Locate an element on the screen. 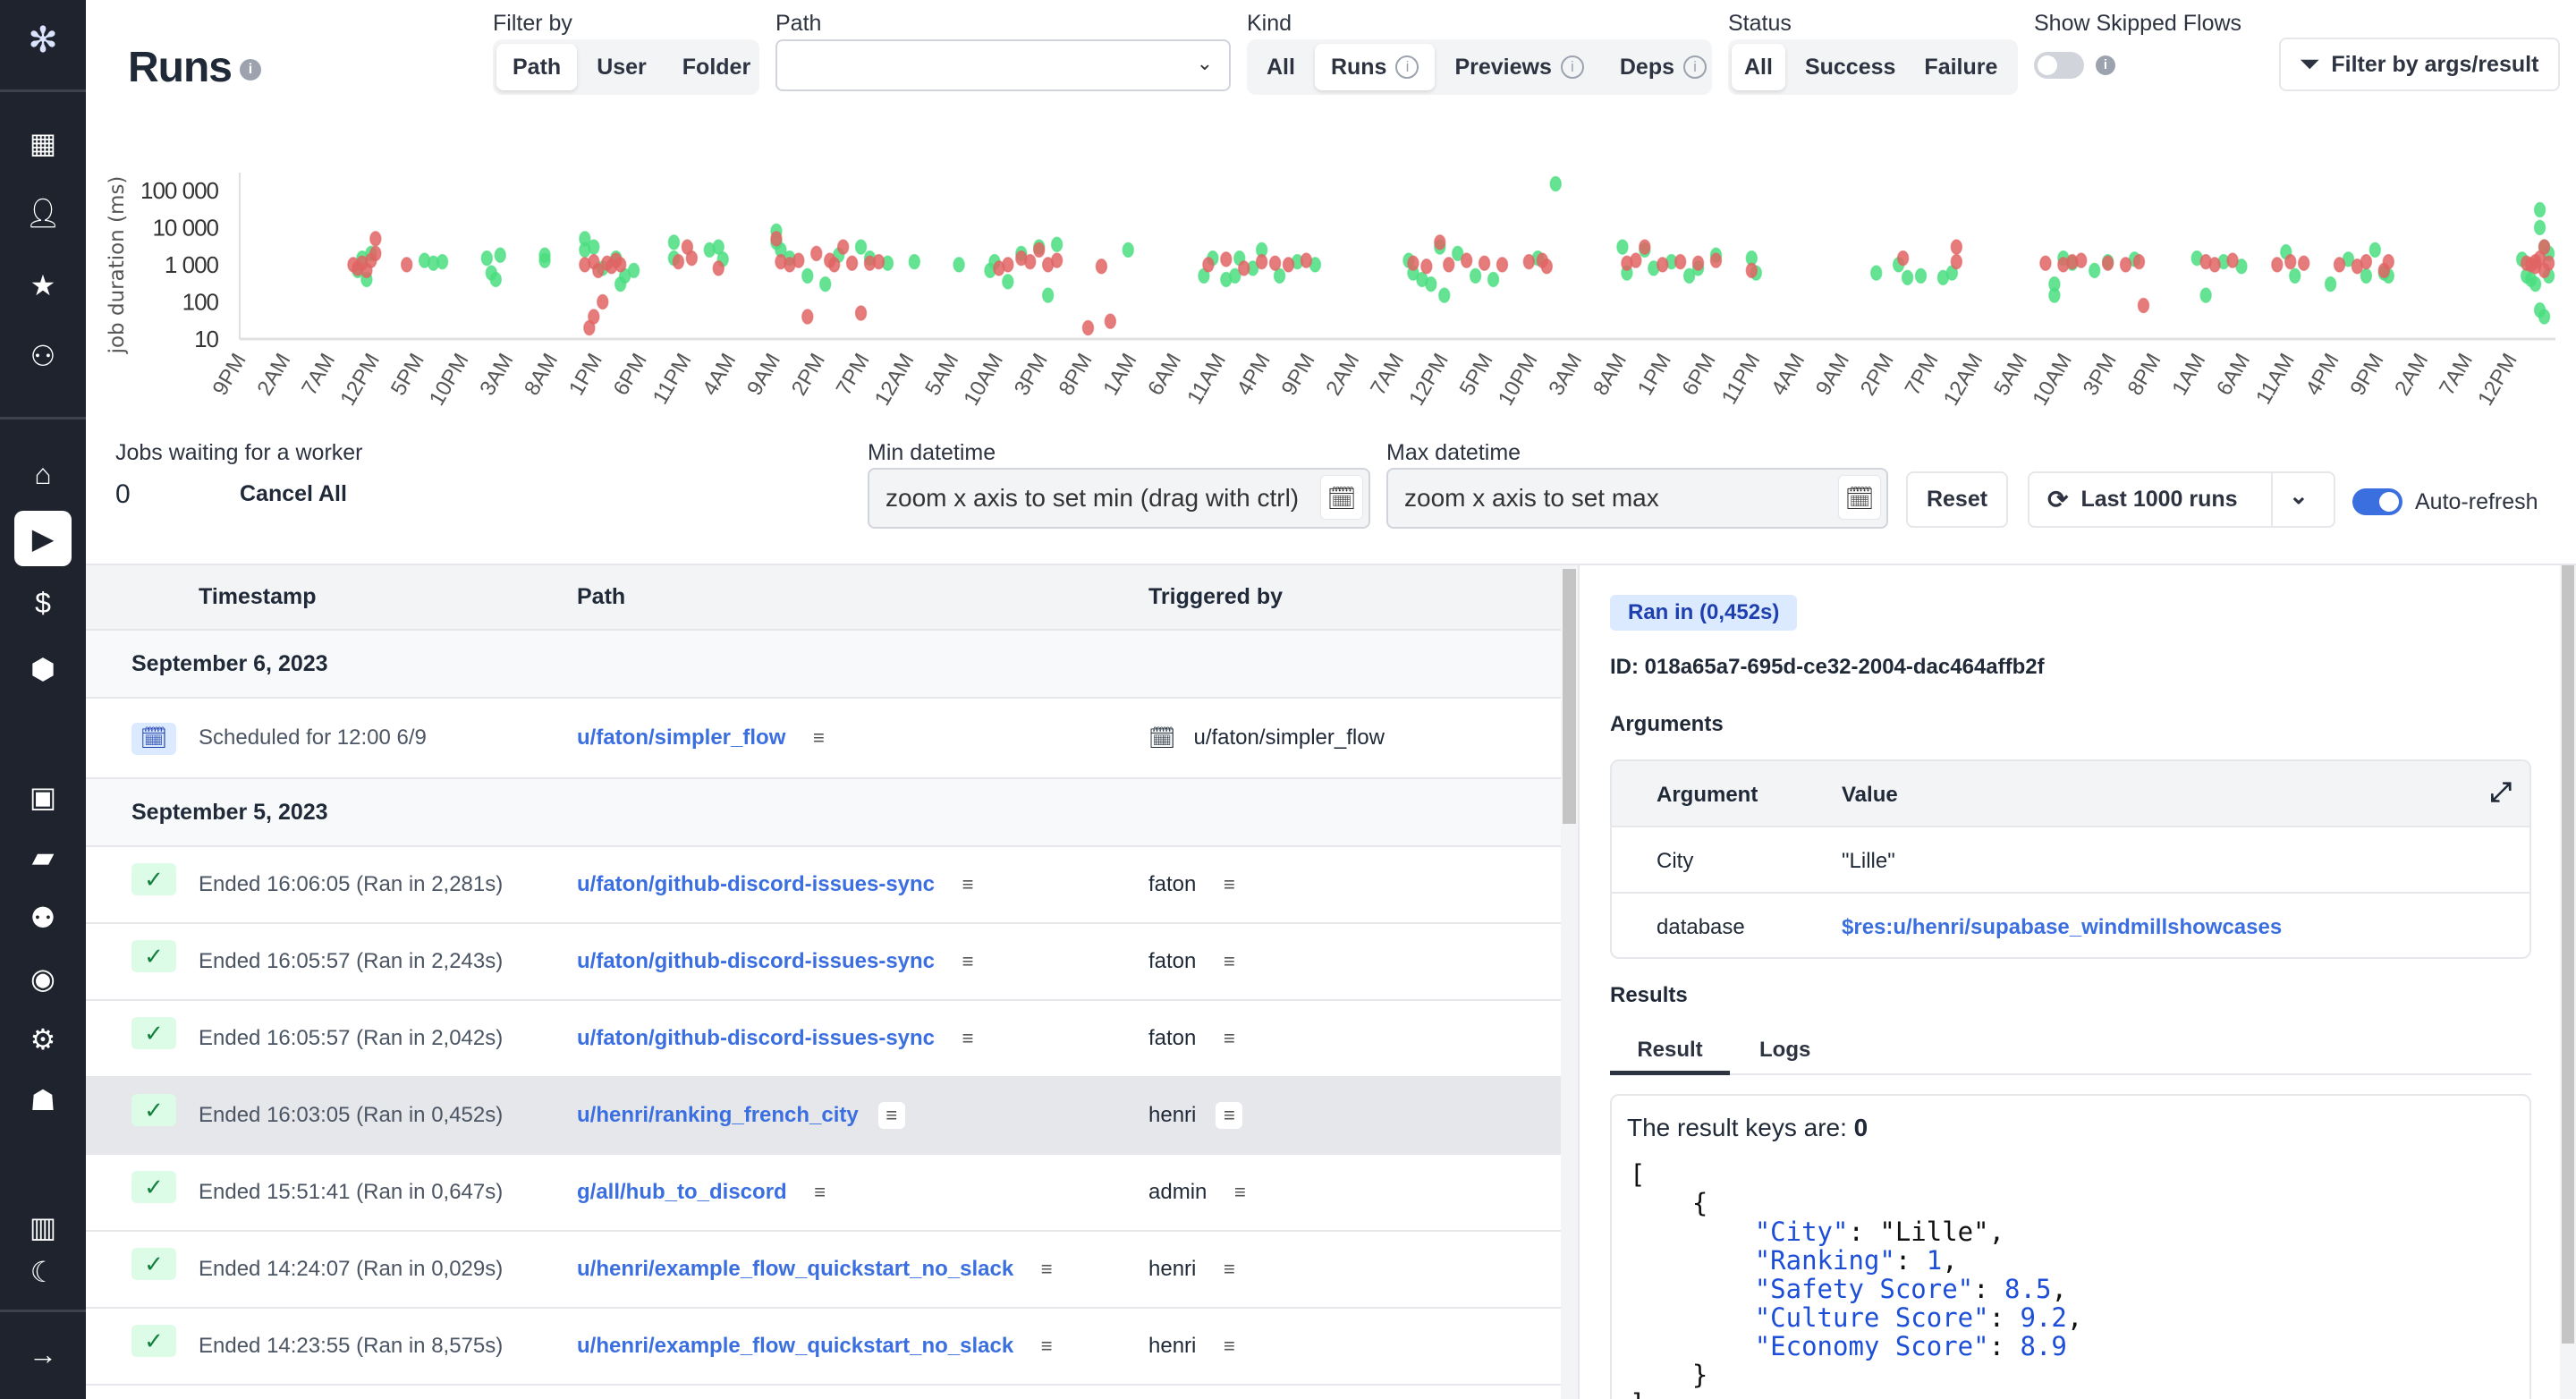 The image size is (2576, 1399). play-icon: ▶ is located at coordinates (43, 538).